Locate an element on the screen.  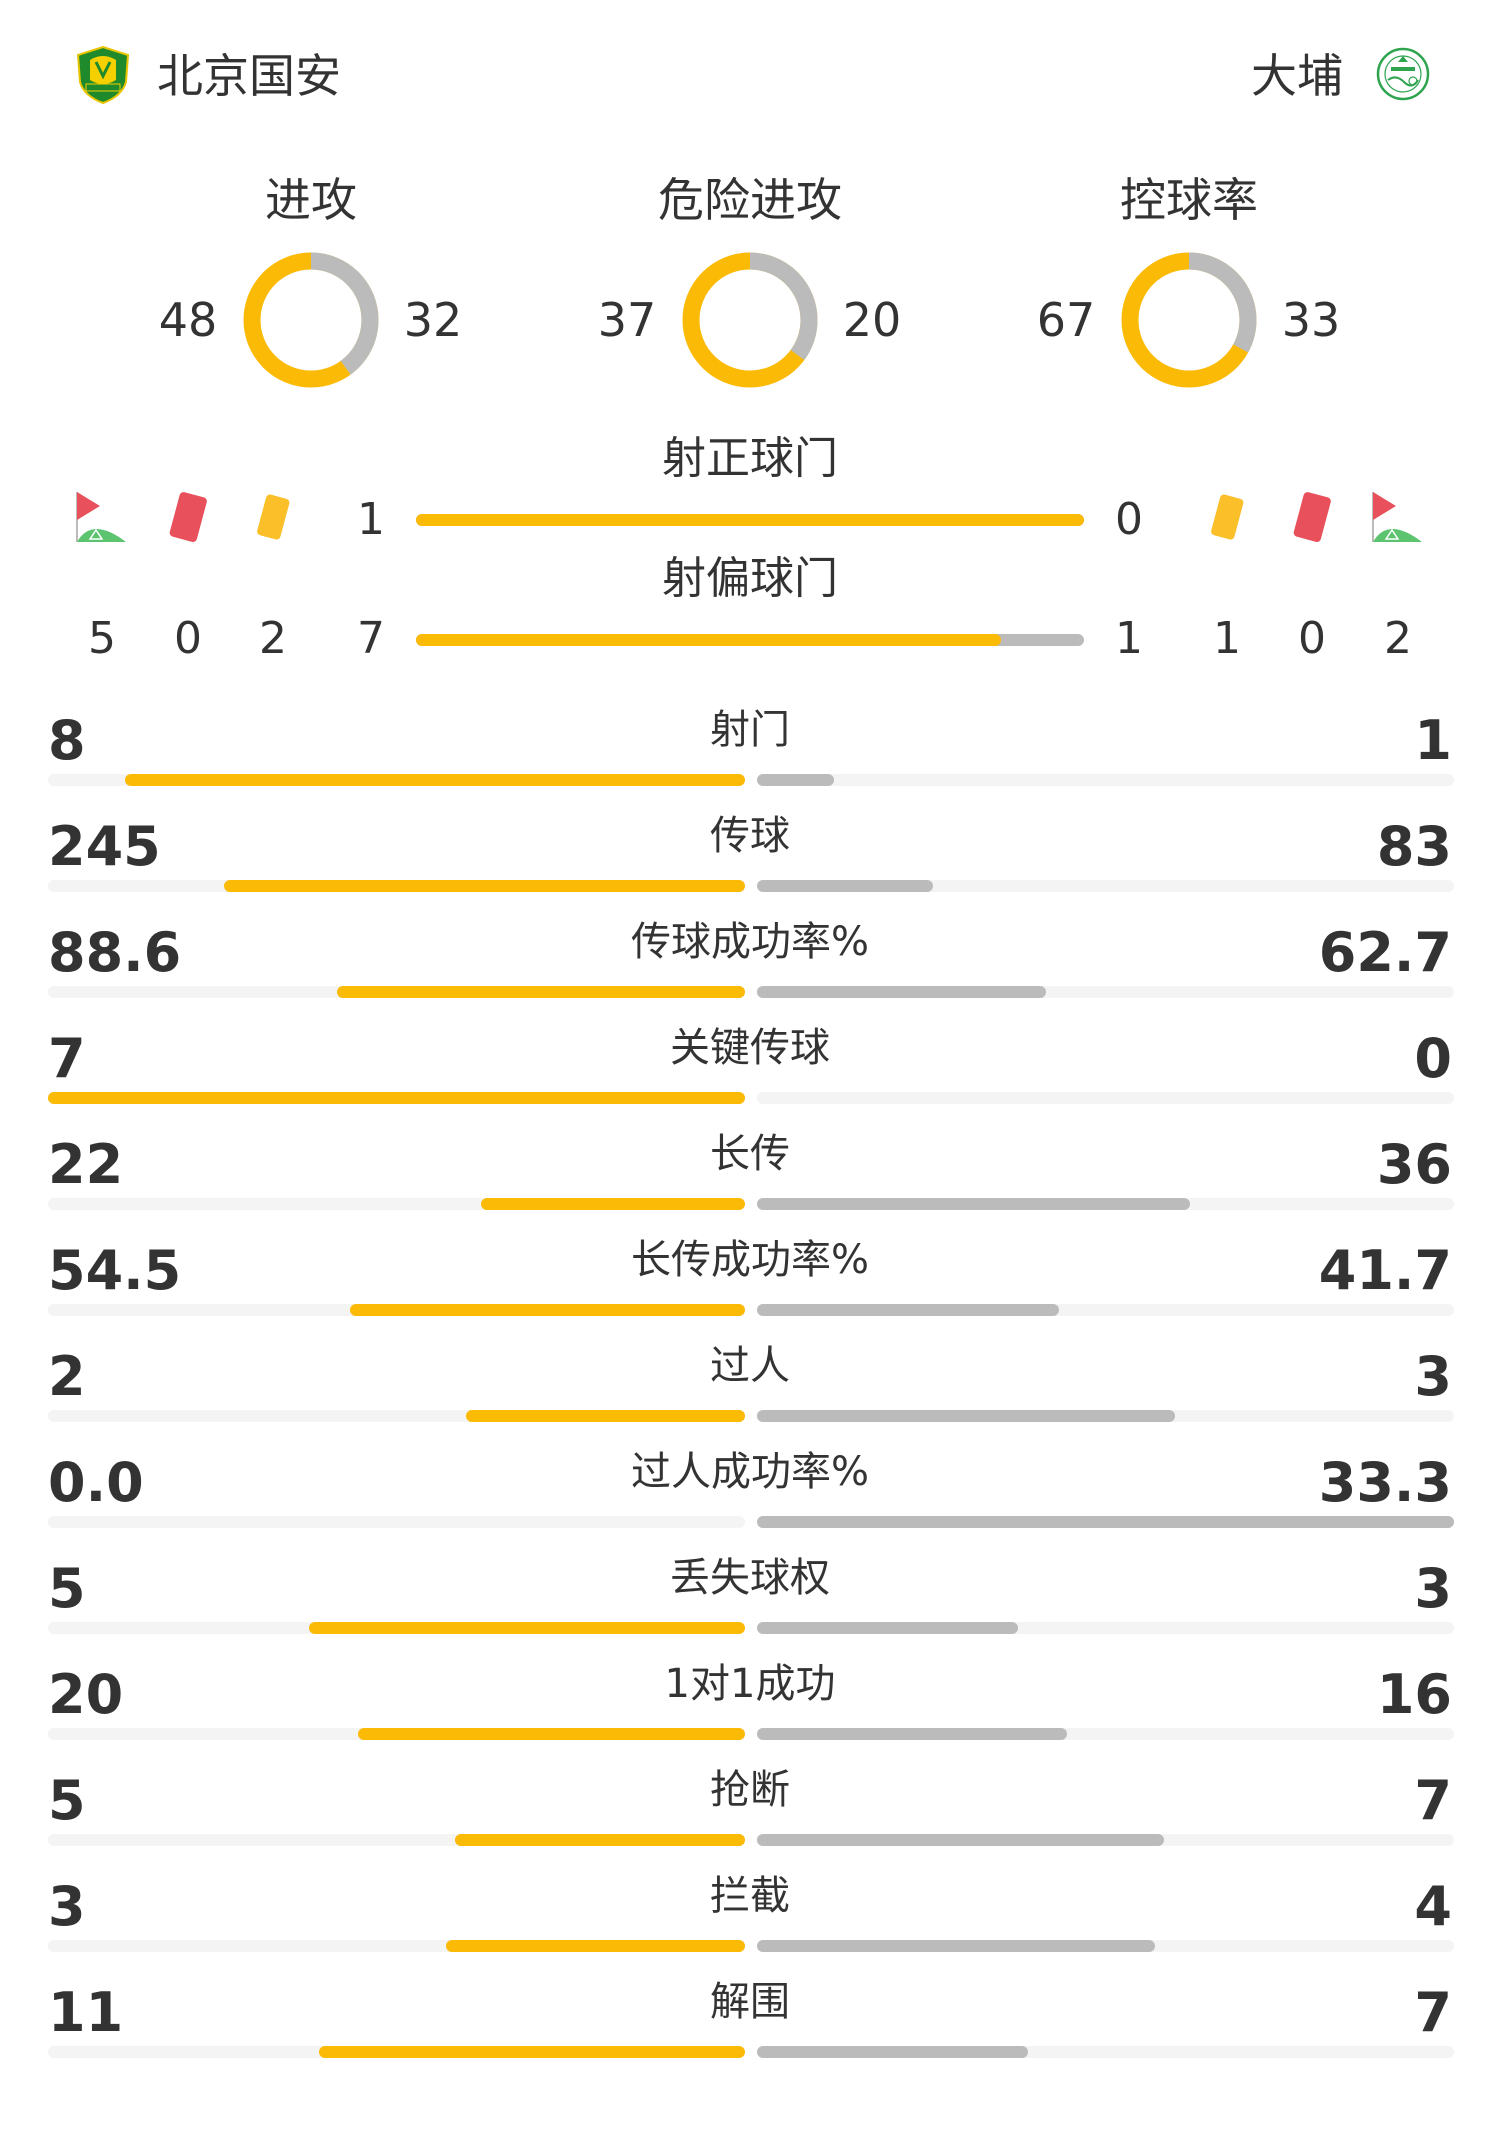
stat-away-value: 83 is located at coordinates (1414, 846).